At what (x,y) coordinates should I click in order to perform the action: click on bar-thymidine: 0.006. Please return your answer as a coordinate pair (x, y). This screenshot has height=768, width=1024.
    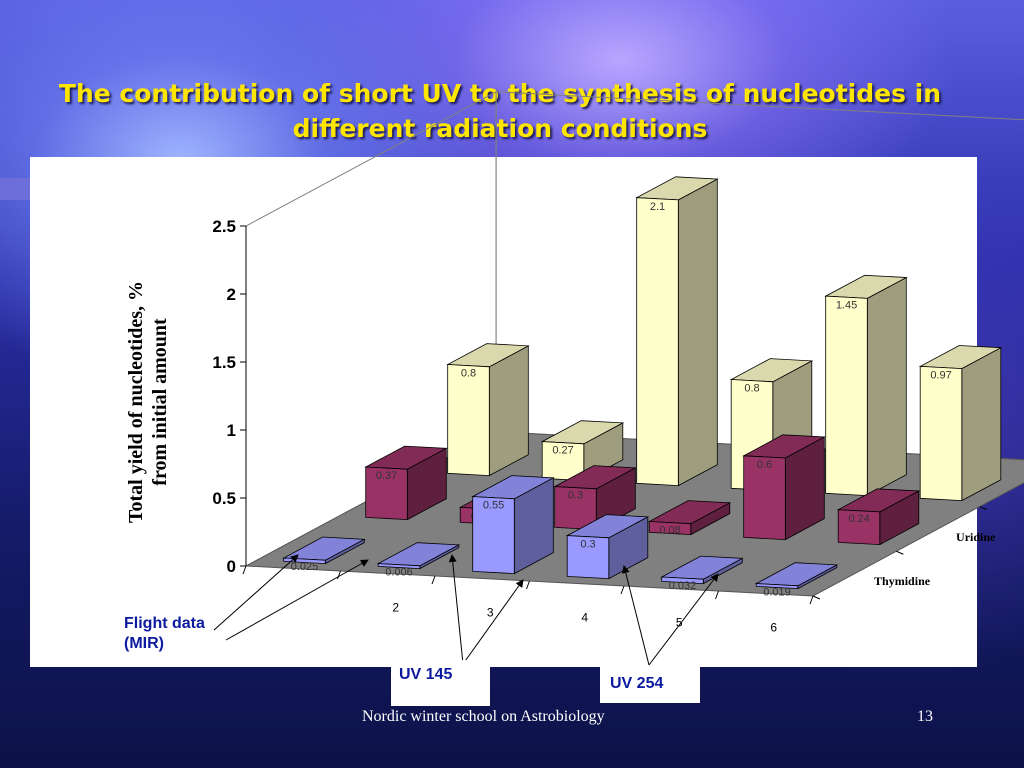
    Looking at the image, I should click on (418, 560).